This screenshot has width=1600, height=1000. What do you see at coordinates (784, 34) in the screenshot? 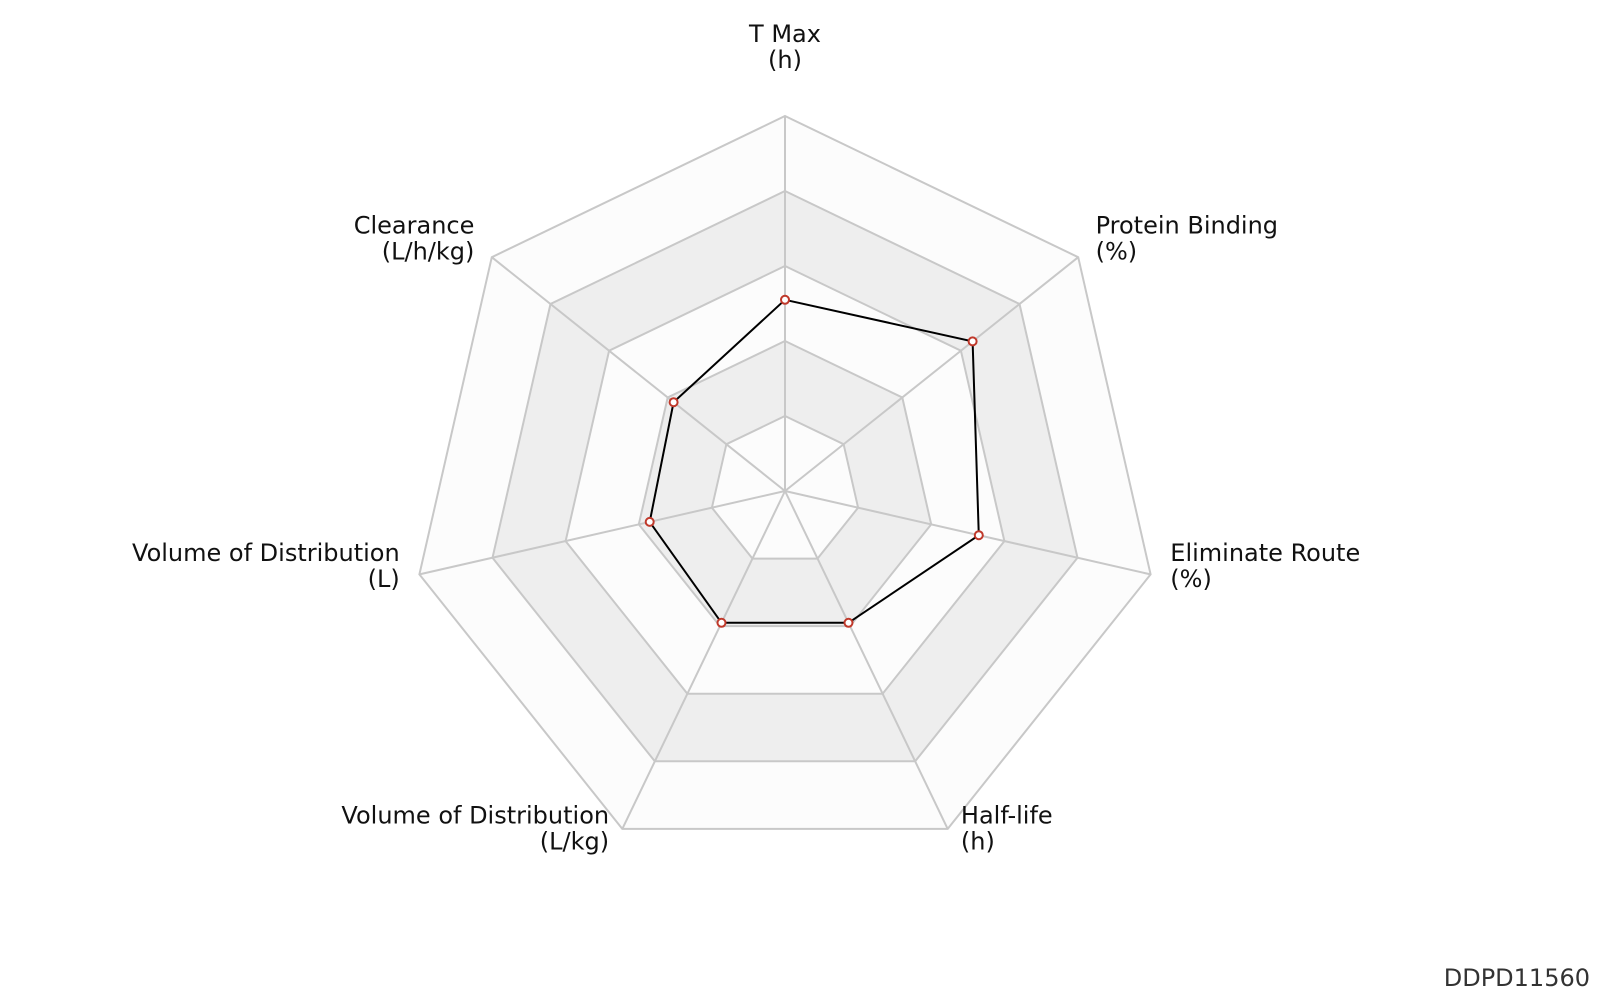
I see `axis-label-name-0: T Max` at bounding box center [784, 34].